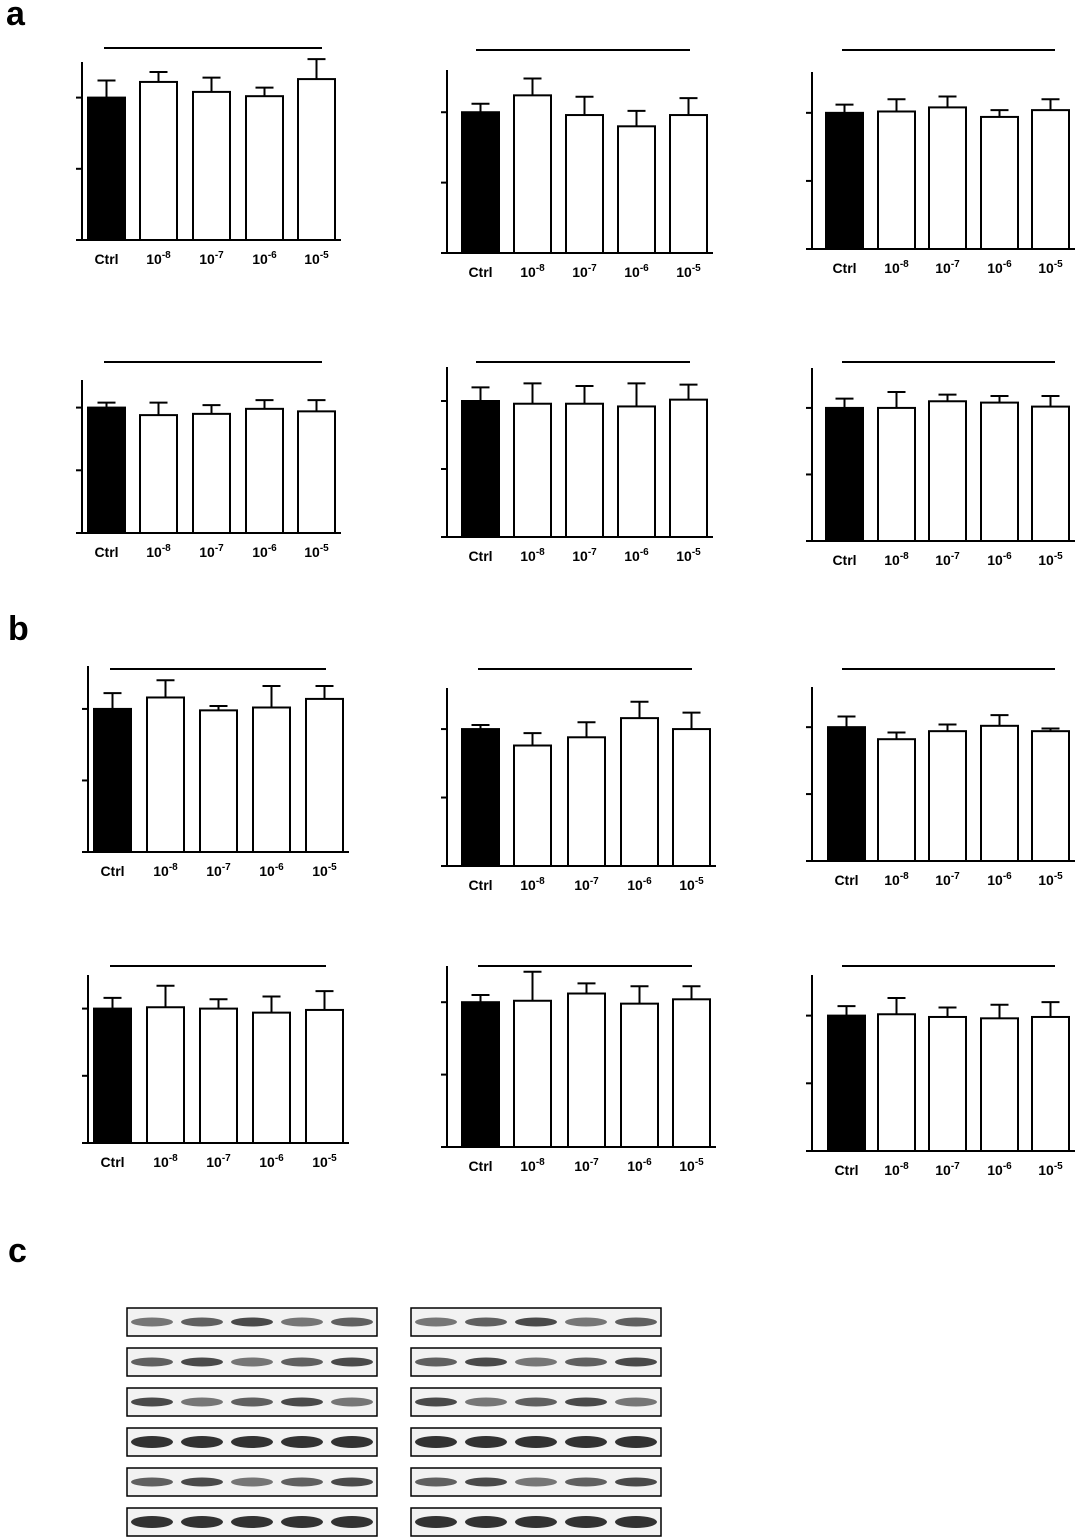 The width and height of the screenshot is (1080, 1540). I want to click on panel-letter-c: c, so click(17, 1251).